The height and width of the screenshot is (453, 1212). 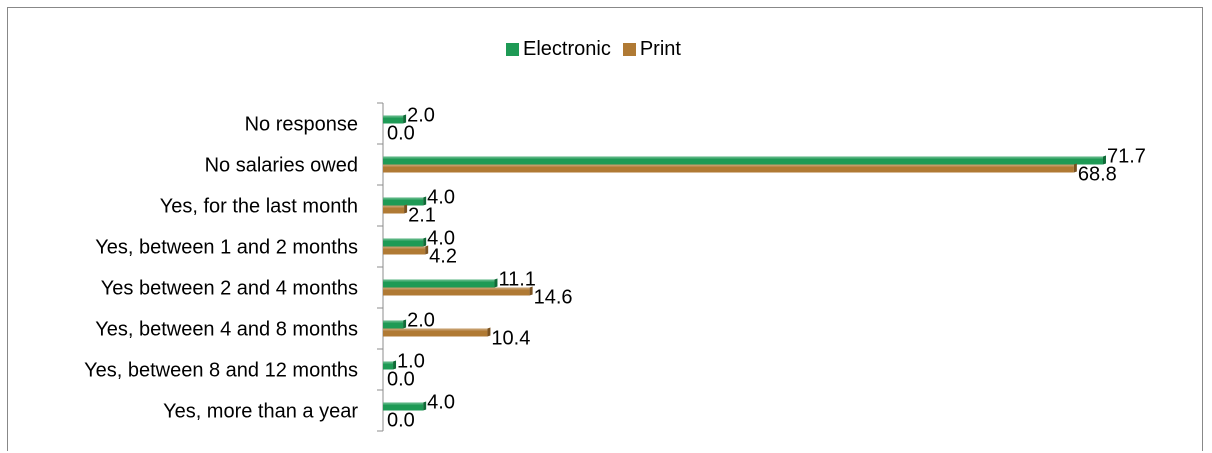 What do you see at coordinates (301, 125) in the screenshot?
I see `category-label: No response` at bounding box center [301, 125].